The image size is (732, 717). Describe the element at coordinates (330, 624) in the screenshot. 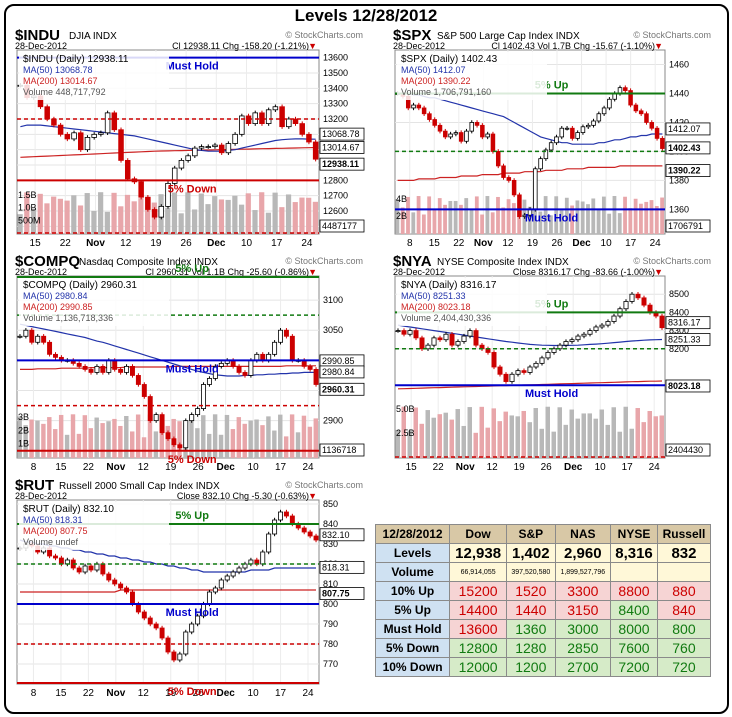

I see `y-tick-label: 790` at that location.